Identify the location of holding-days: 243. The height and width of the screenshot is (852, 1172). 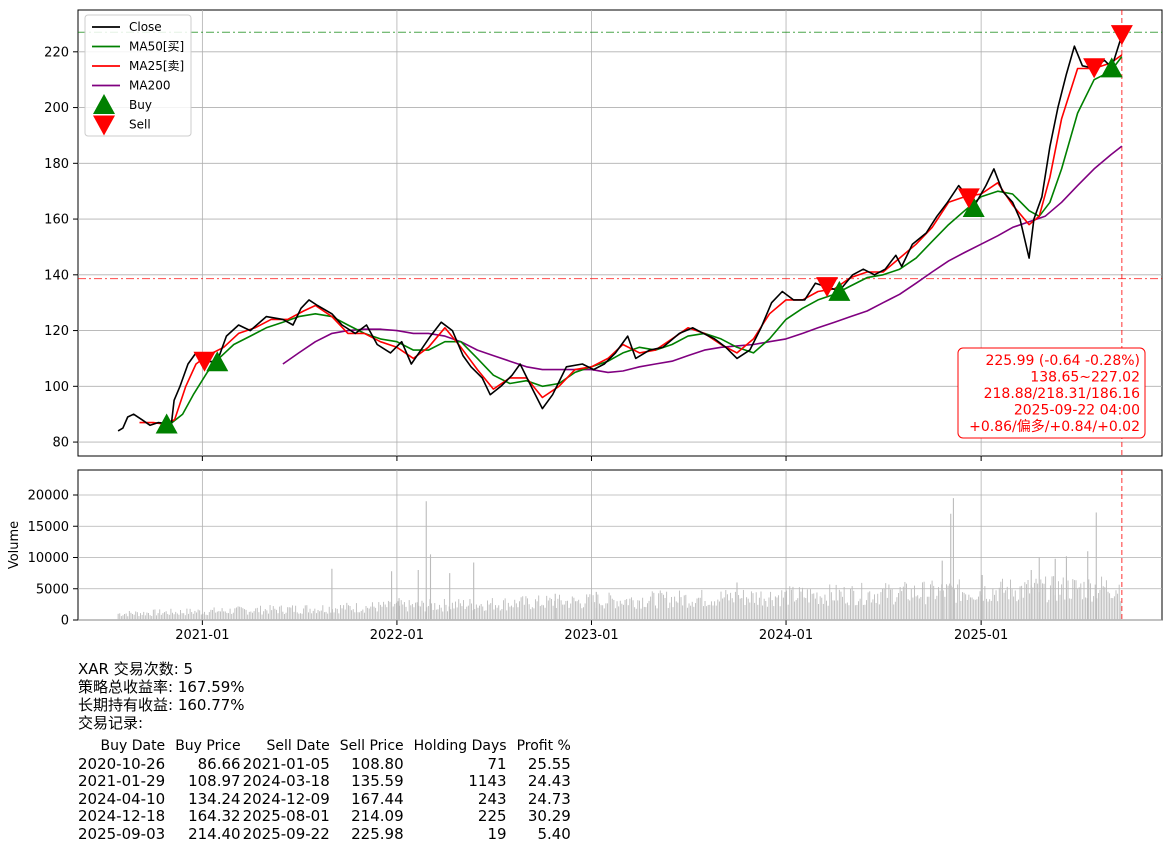
(492, 798).